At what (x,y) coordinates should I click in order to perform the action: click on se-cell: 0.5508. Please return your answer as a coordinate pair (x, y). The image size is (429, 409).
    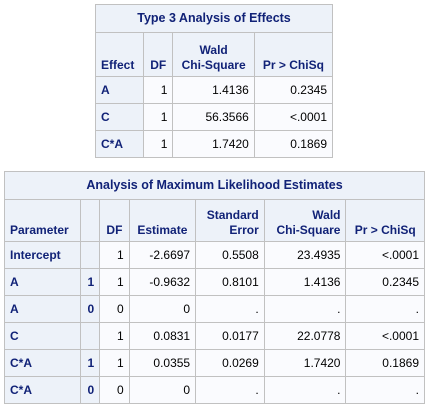
    Looking at the image, I should click on (230, 255).